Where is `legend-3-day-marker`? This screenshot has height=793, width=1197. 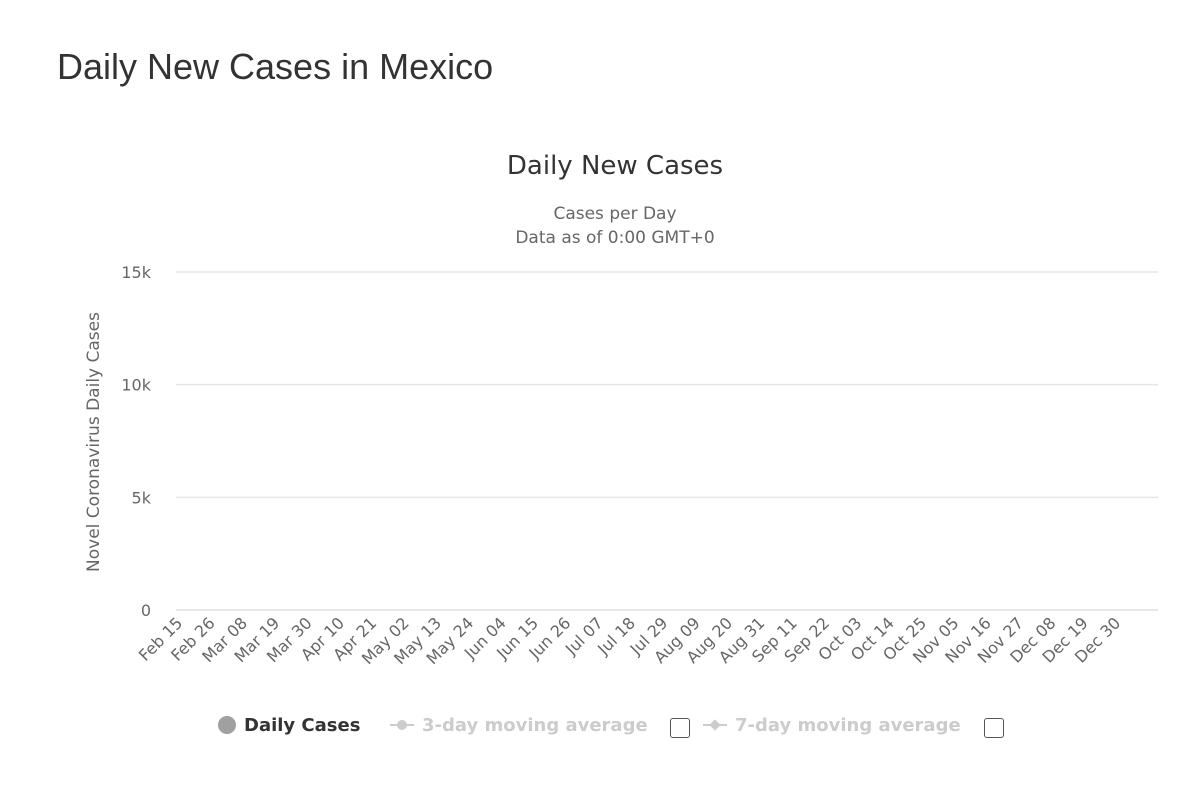
legend-3-day-marker is located at coordinates (402, 725).